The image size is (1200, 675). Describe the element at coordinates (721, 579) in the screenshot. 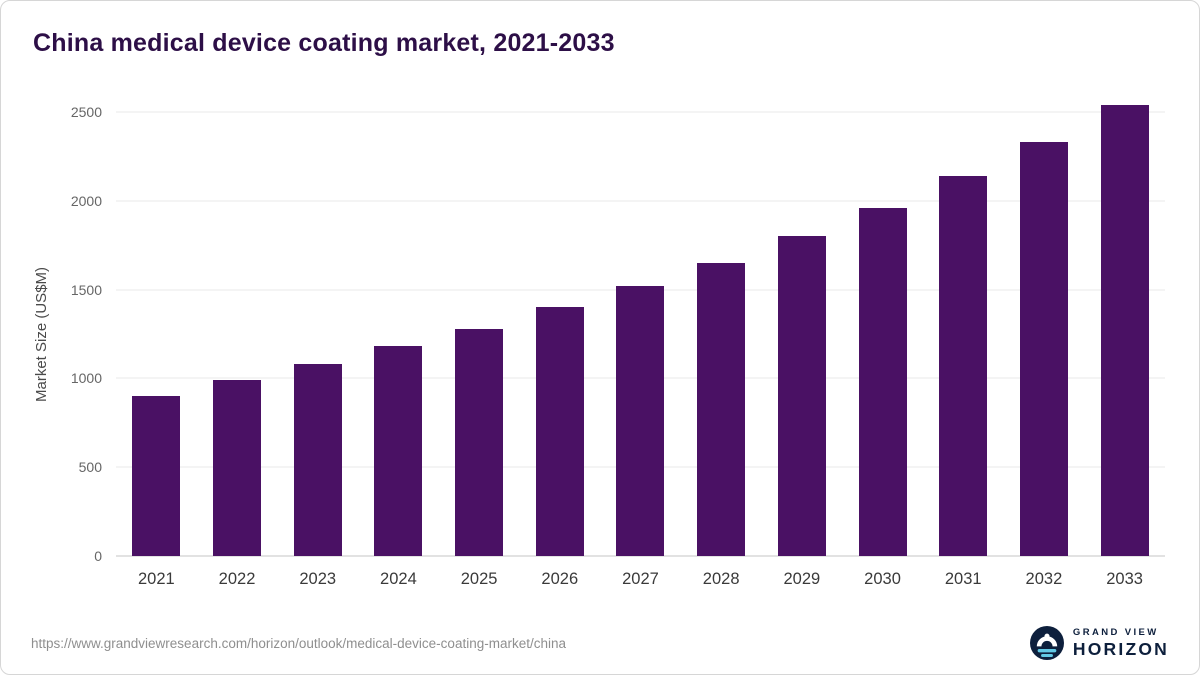

I see `x-tick-label-2028: 2028` at that location.